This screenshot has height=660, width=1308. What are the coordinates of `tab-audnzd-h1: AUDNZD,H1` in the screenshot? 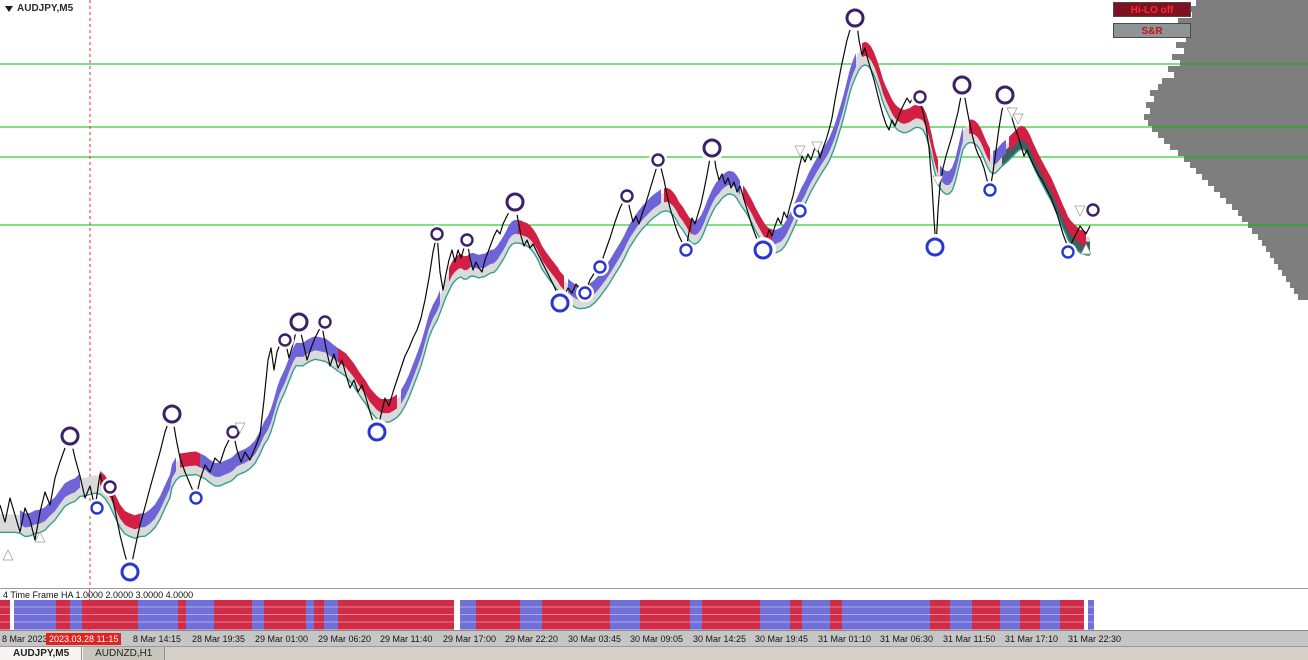 It's located at (124, 653).